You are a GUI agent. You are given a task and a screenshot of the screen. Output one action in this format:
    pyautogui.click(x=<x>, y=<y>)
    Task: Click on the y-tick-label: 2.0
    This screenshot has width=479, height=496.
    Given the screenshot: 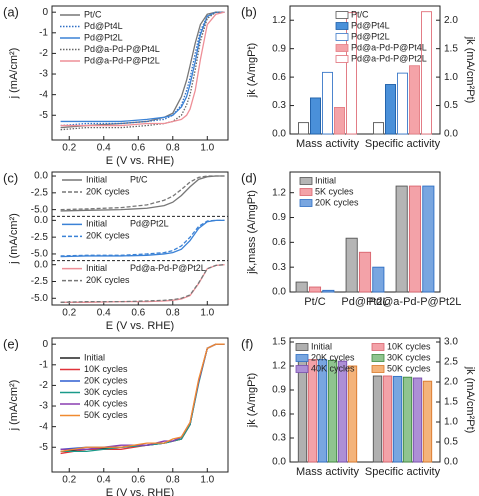 What is the action you would take?
    pyautogui.click(x=451, y=382)
    